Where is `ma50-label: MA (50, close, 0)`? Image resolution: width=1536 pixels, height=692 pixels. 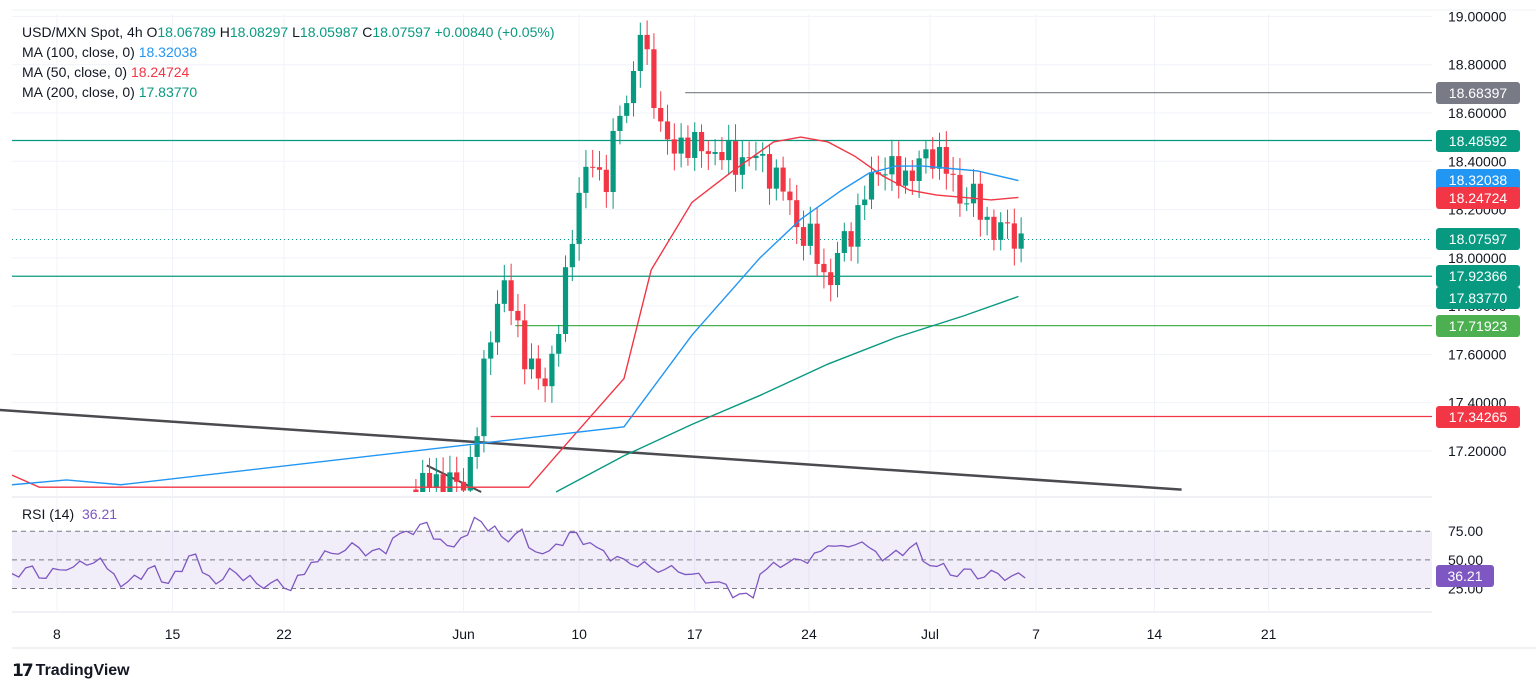
ma50-label: MA (50, close, 0) is located at coordinates (75, 72).